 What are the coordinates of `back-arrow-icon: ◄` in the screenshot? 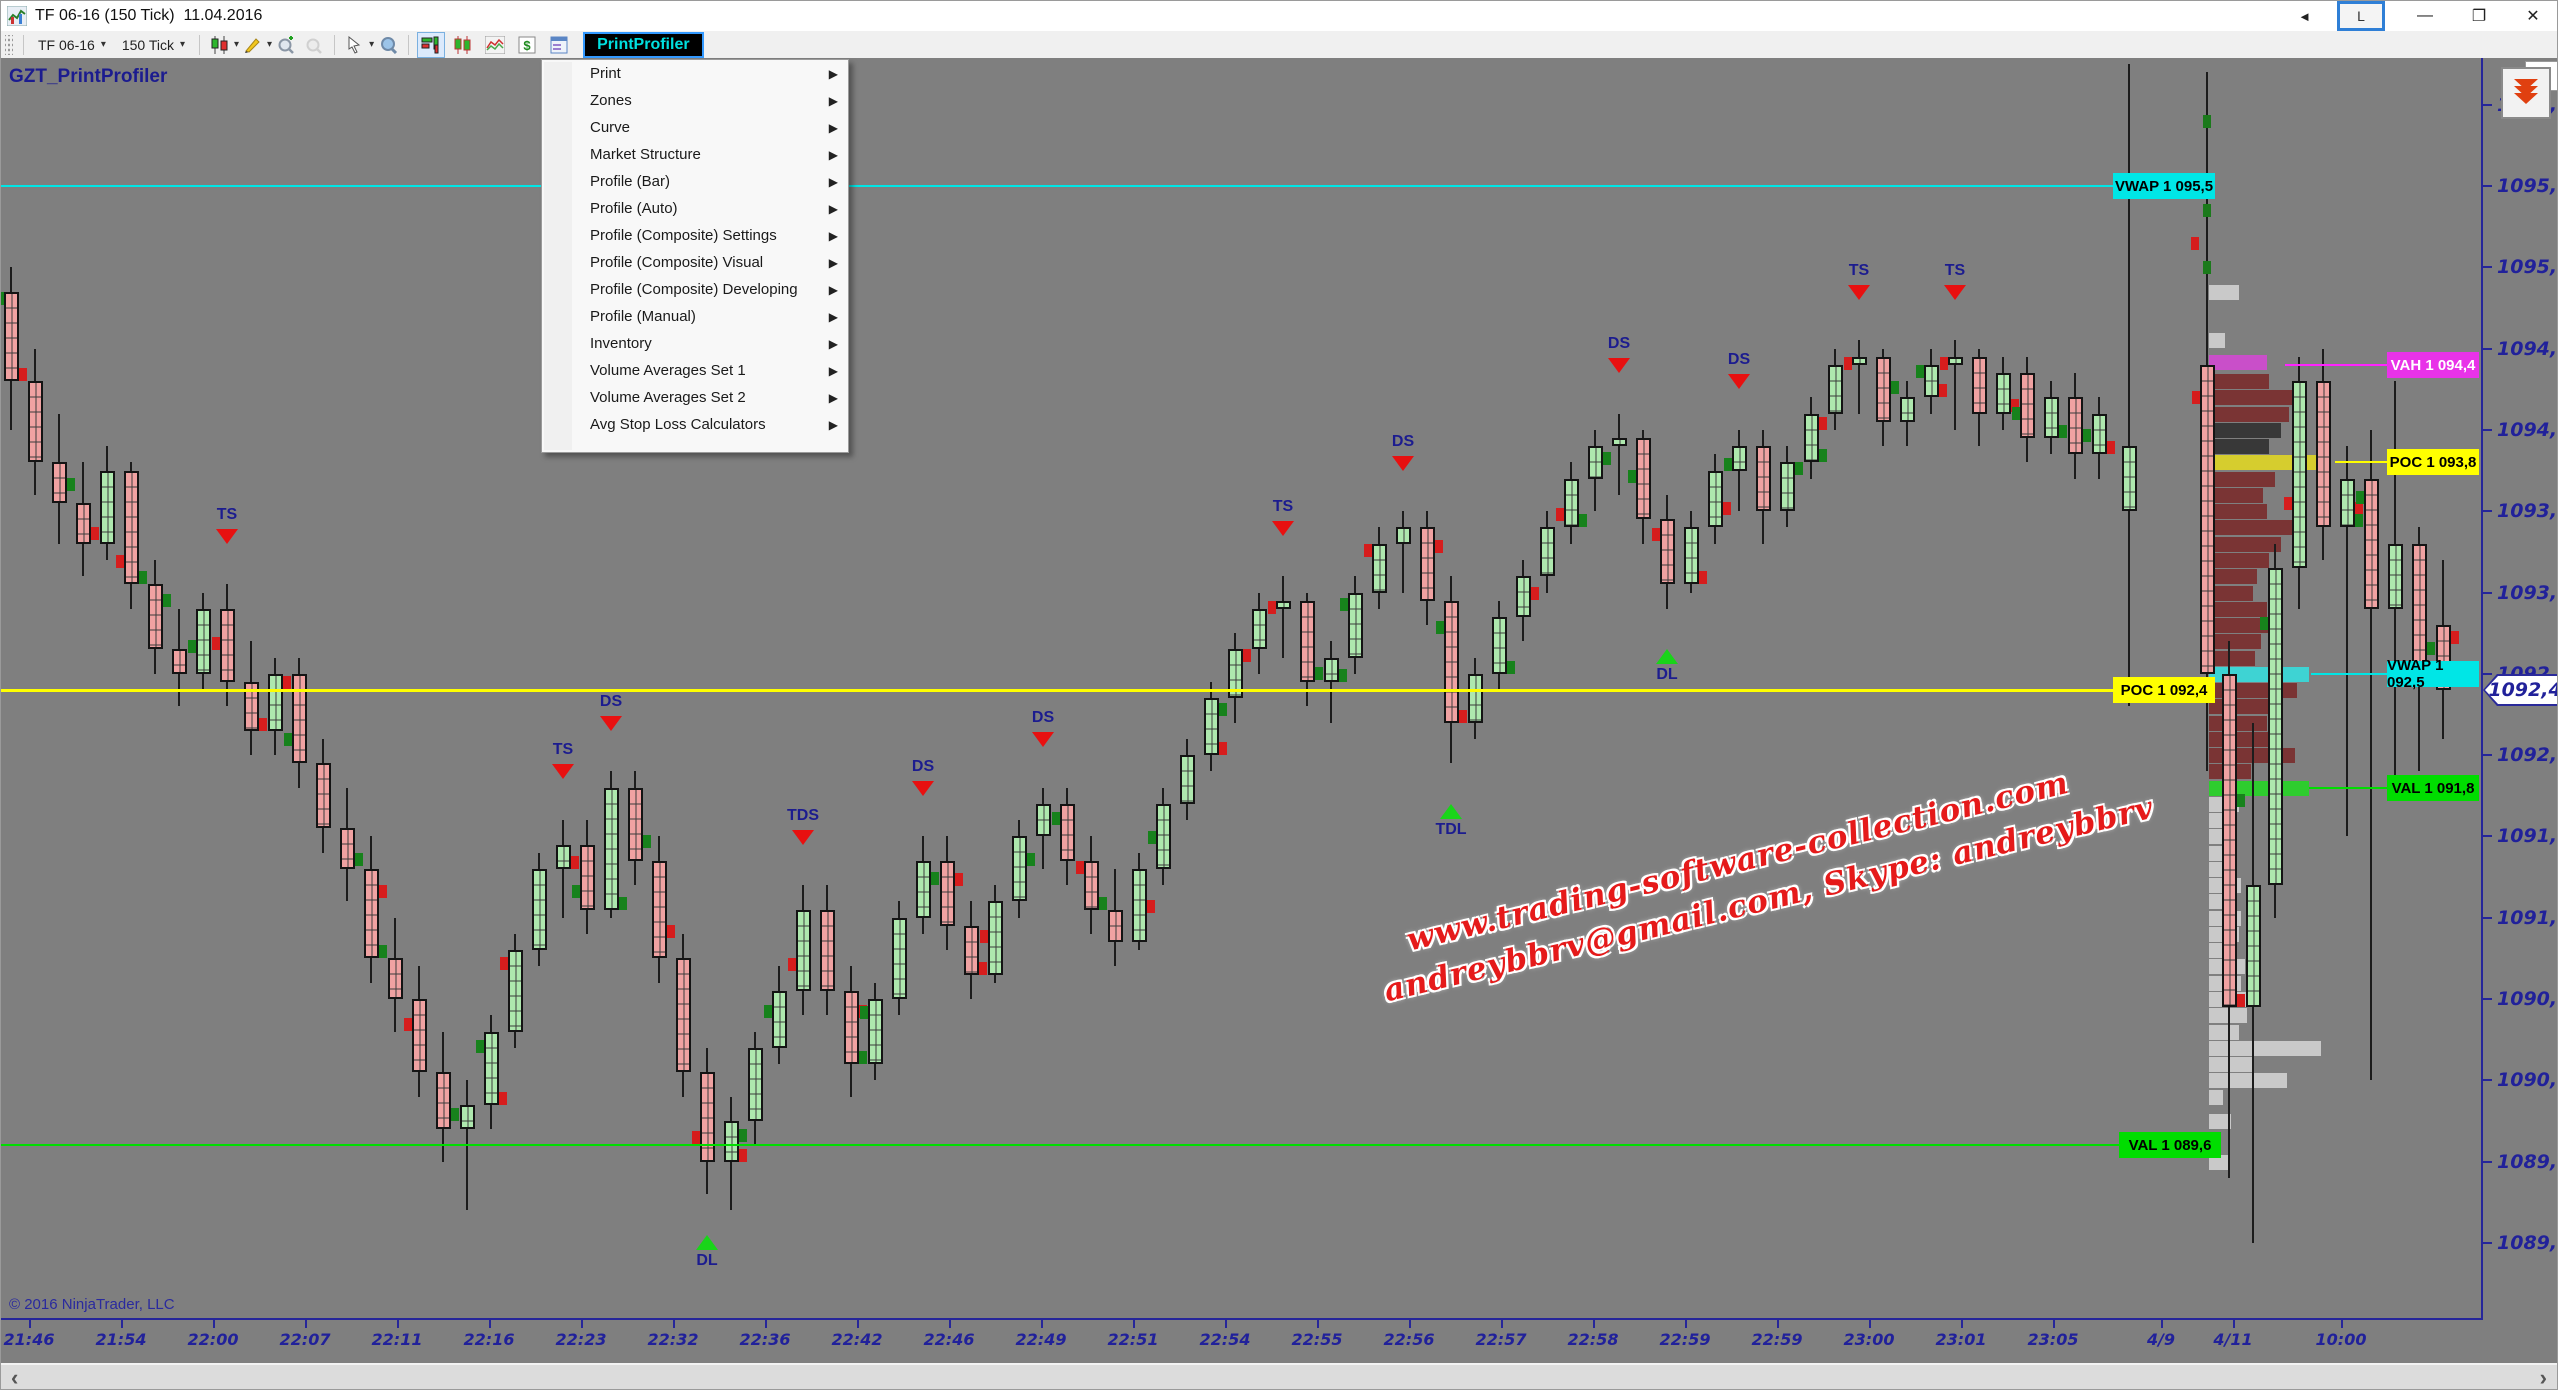 It's located at (2304, 16).